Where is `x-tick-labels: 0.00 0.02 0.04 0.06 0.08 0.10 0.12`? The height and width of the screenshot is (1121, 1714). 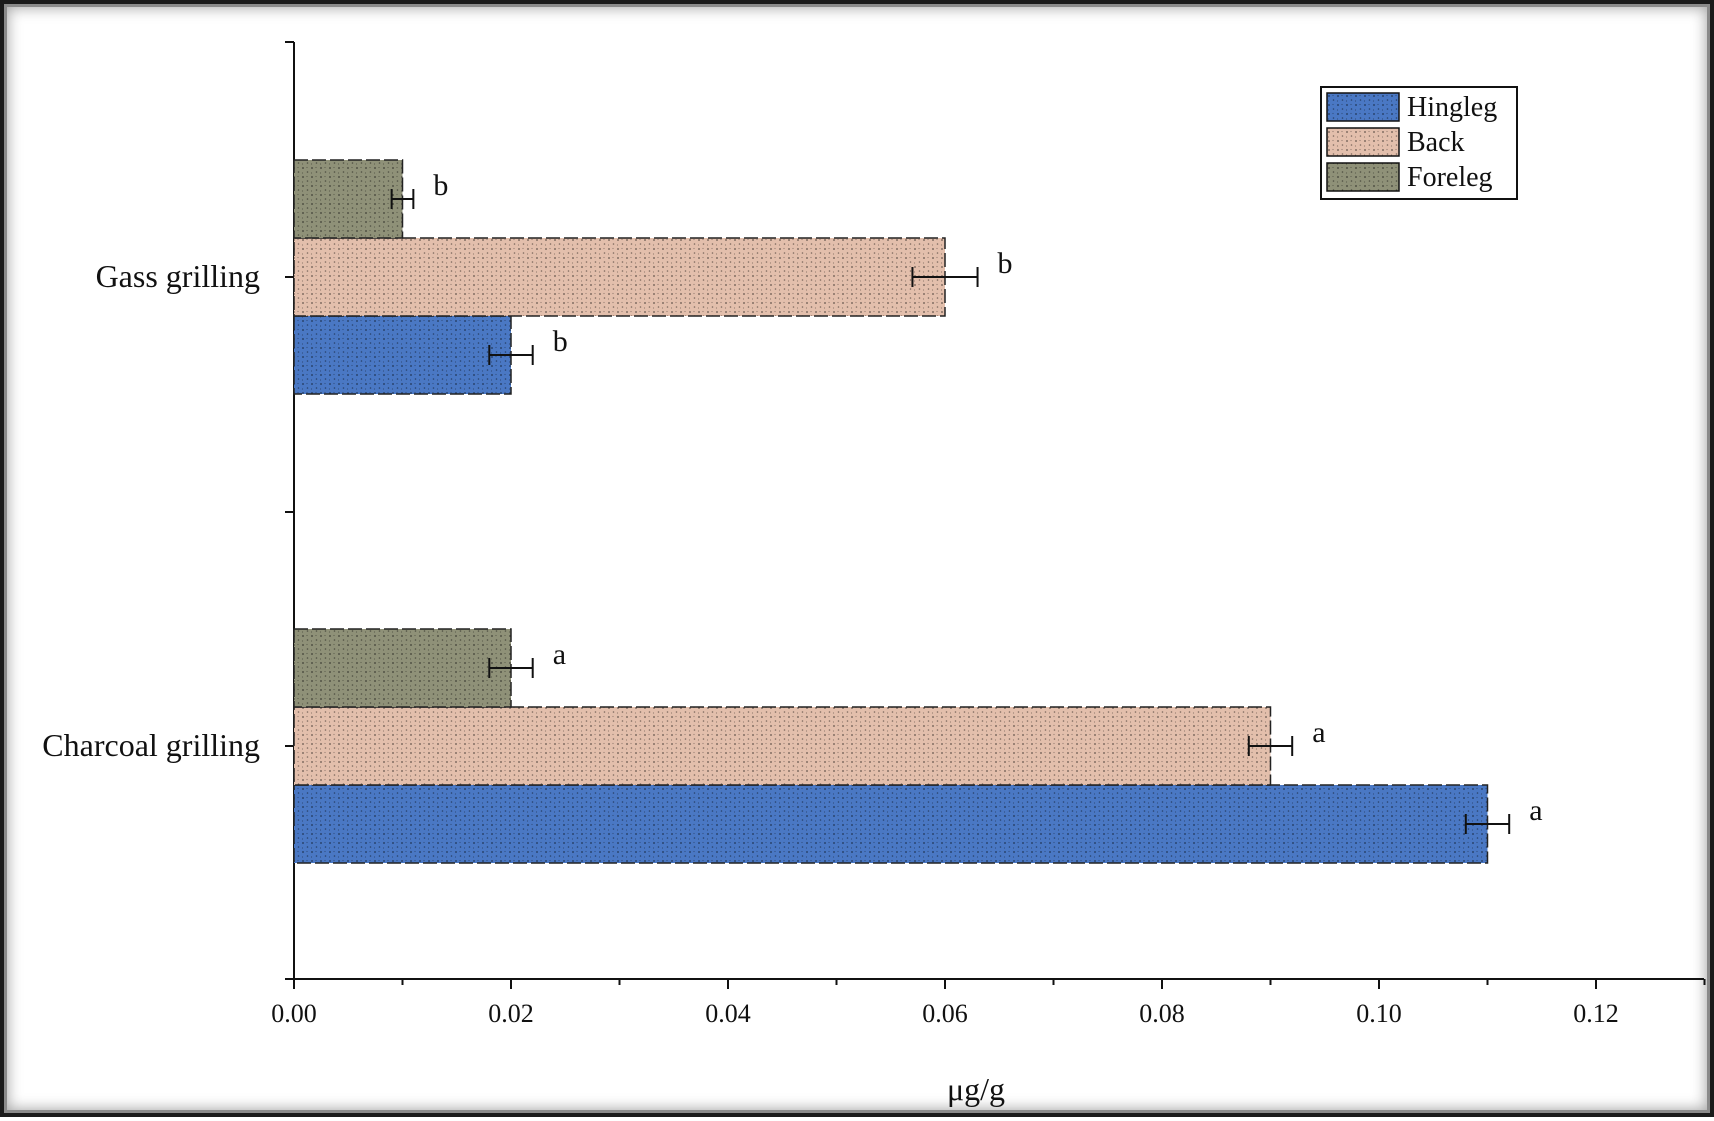
x-tick-labels: 0.00 0.02 0.04 0.06 0.08 0.10 0.12 is located at coordinates (945, 1013).